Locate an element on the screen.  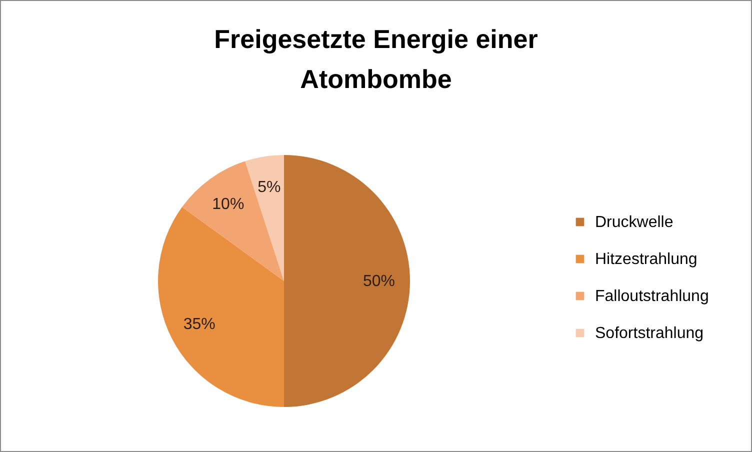
data-label: 5% is located at coordinates (269, 187).